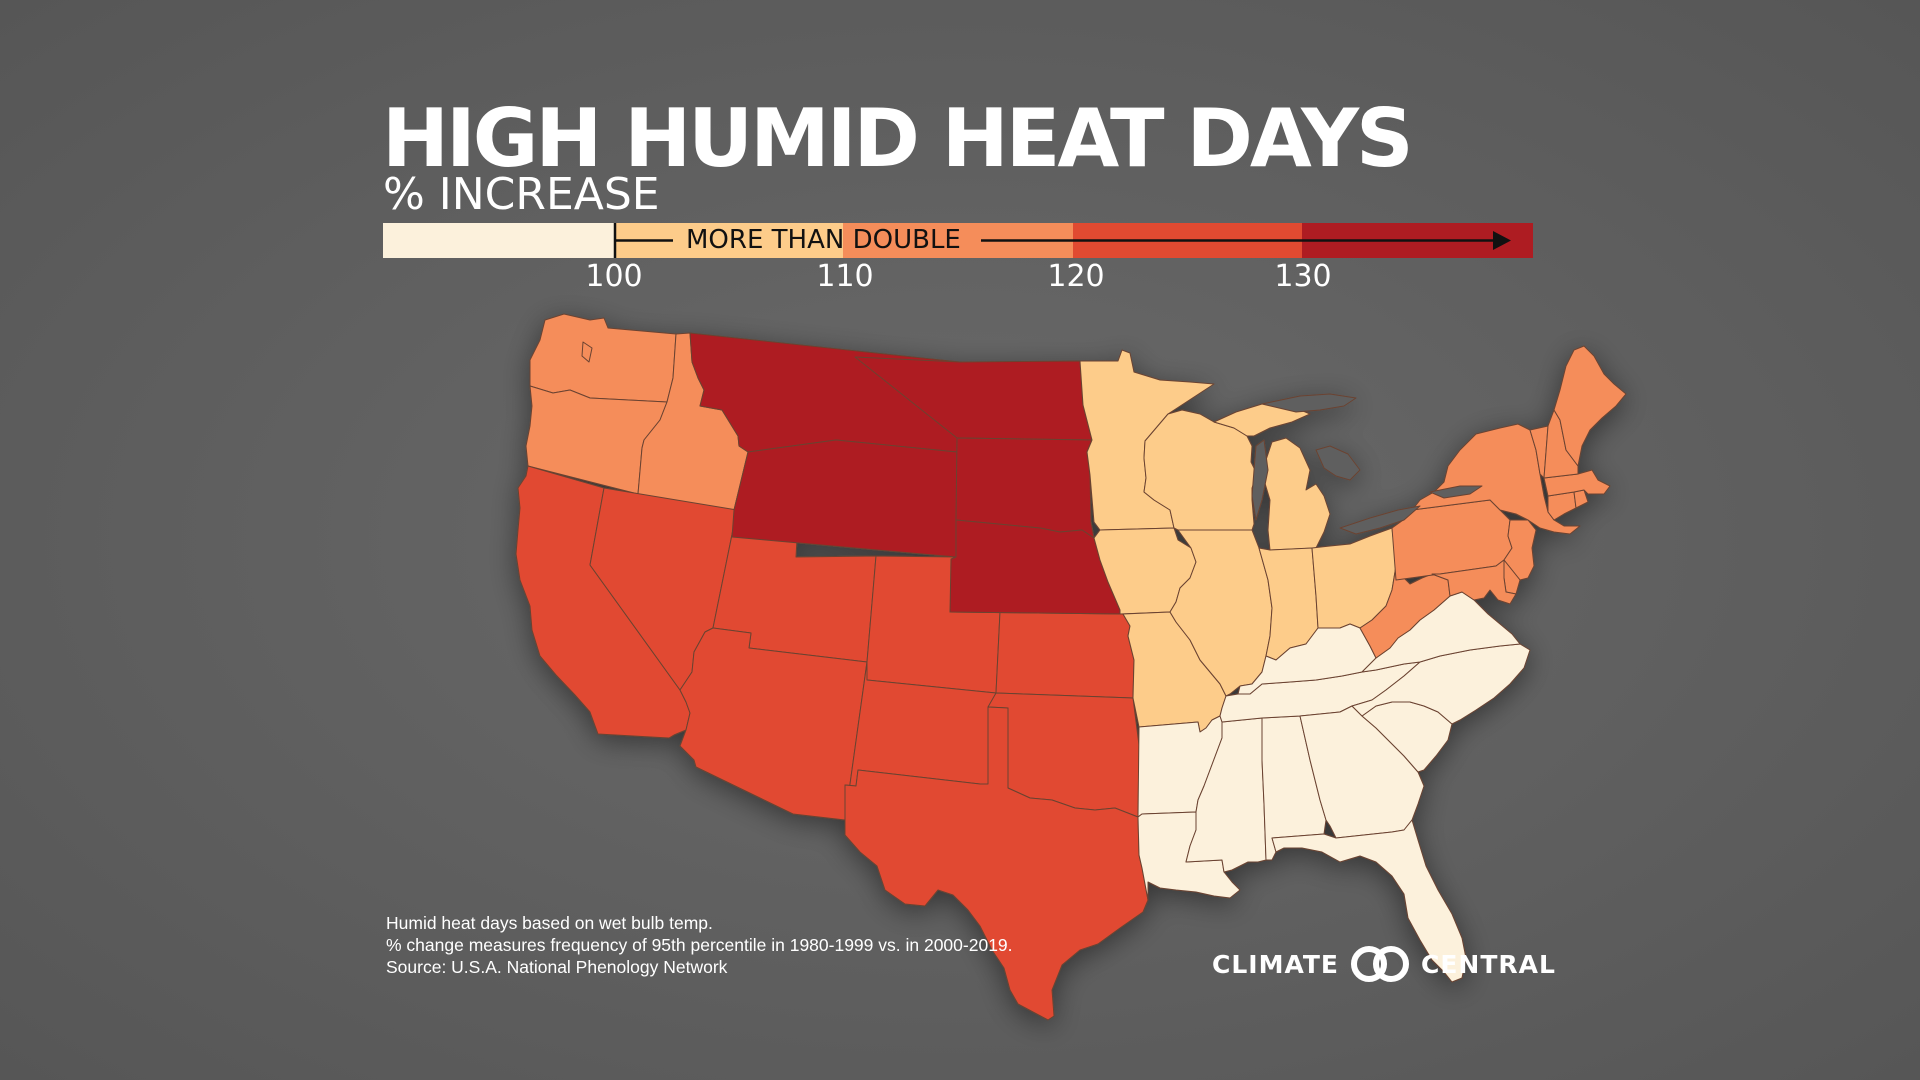  Describe the element at coordinates (773, 724) in the screenshot. I see `state-az` at that location.